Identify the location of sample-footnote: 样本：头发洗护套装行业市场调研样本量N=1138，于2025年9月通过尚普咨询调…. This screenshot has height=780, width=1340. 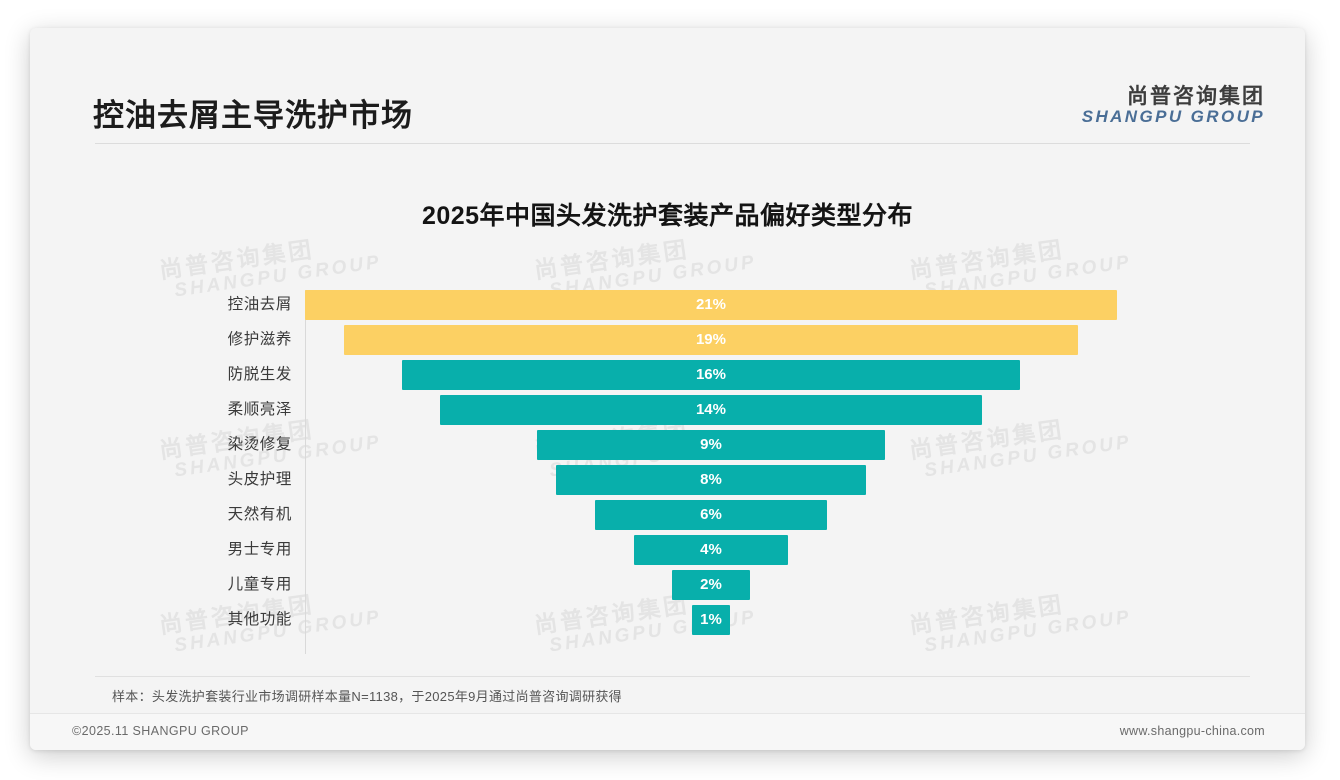
(367, 696).